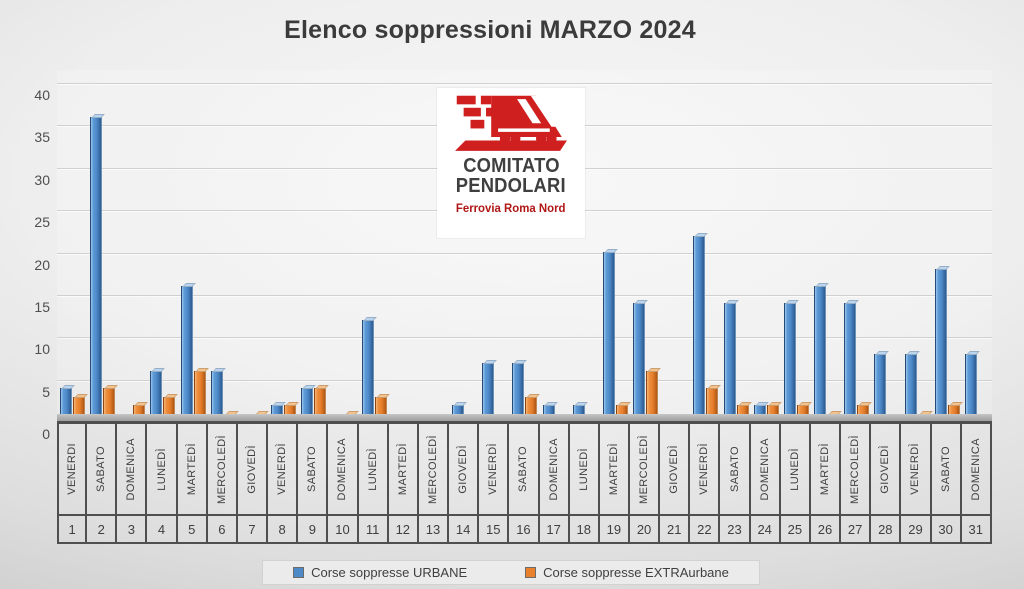 The height and width of the screenshot is (589, 1024). I want to click on weekday-cell-13: MERCOLEDÌ, so click(434, 469).